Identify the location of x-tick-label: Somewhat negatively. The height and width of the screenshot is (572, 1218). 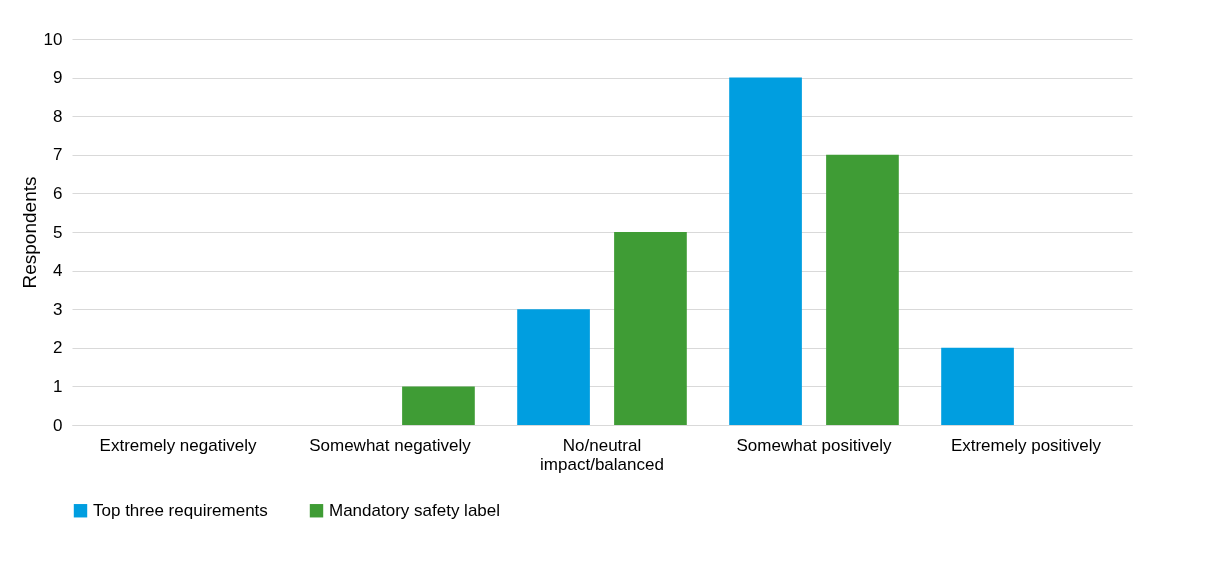
(390, 445).